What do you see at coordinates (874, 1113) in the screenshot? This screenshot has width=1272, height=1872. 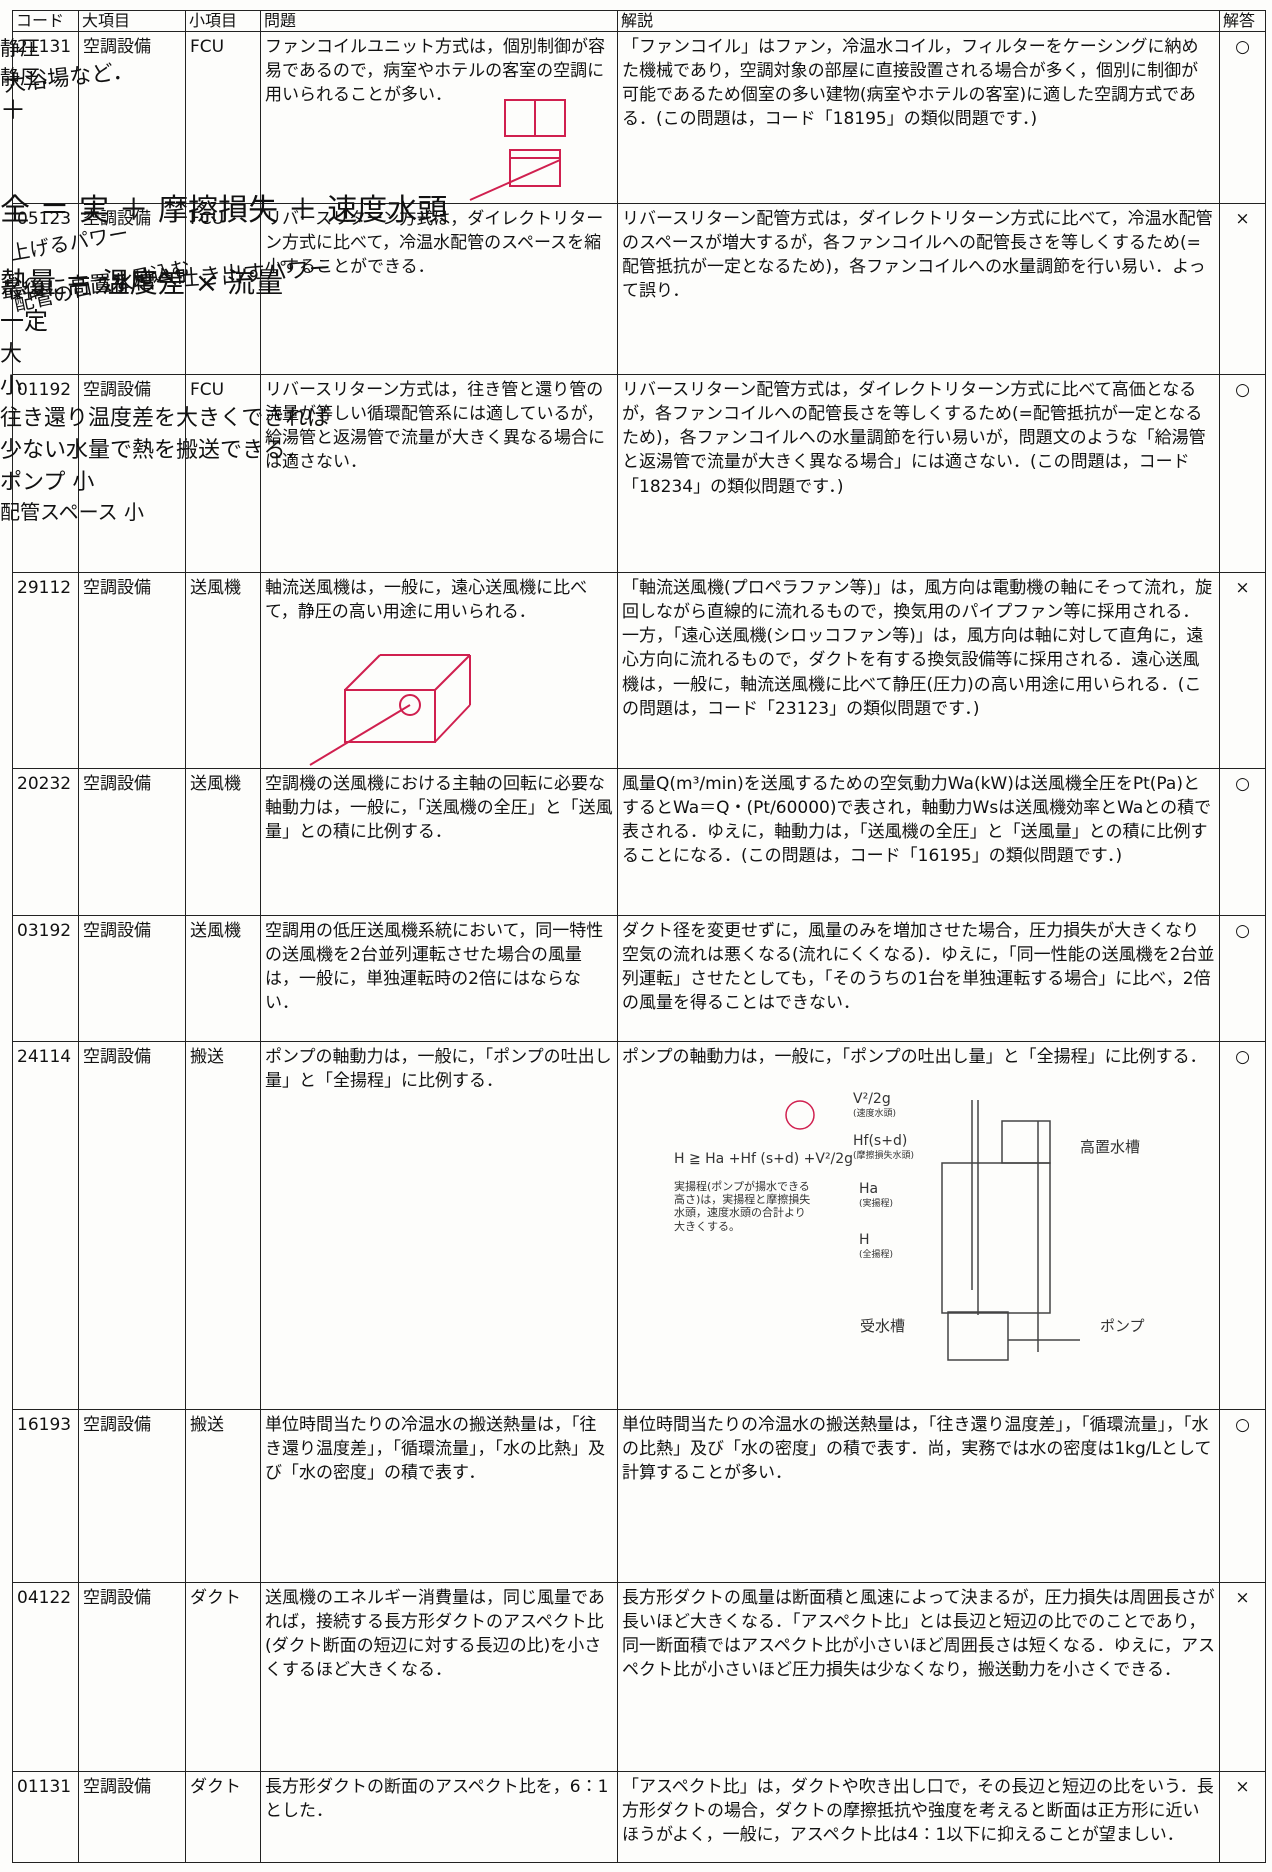 I see `diagram-label: (速度水頭)` at bounding box center [874, 1113].